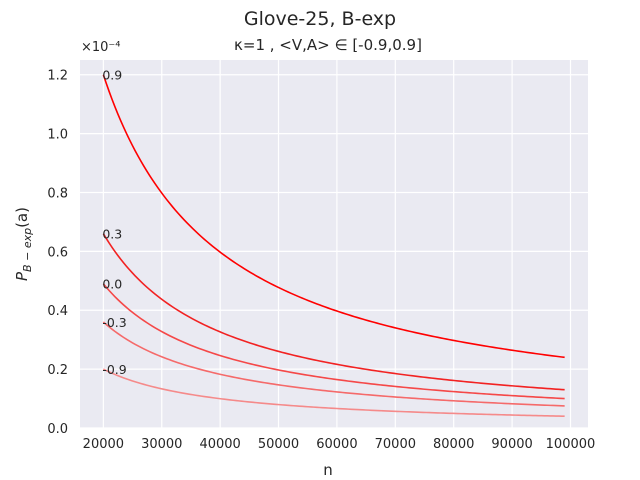  I want to click on y-tick-label: 0.0, so click(57, 429).